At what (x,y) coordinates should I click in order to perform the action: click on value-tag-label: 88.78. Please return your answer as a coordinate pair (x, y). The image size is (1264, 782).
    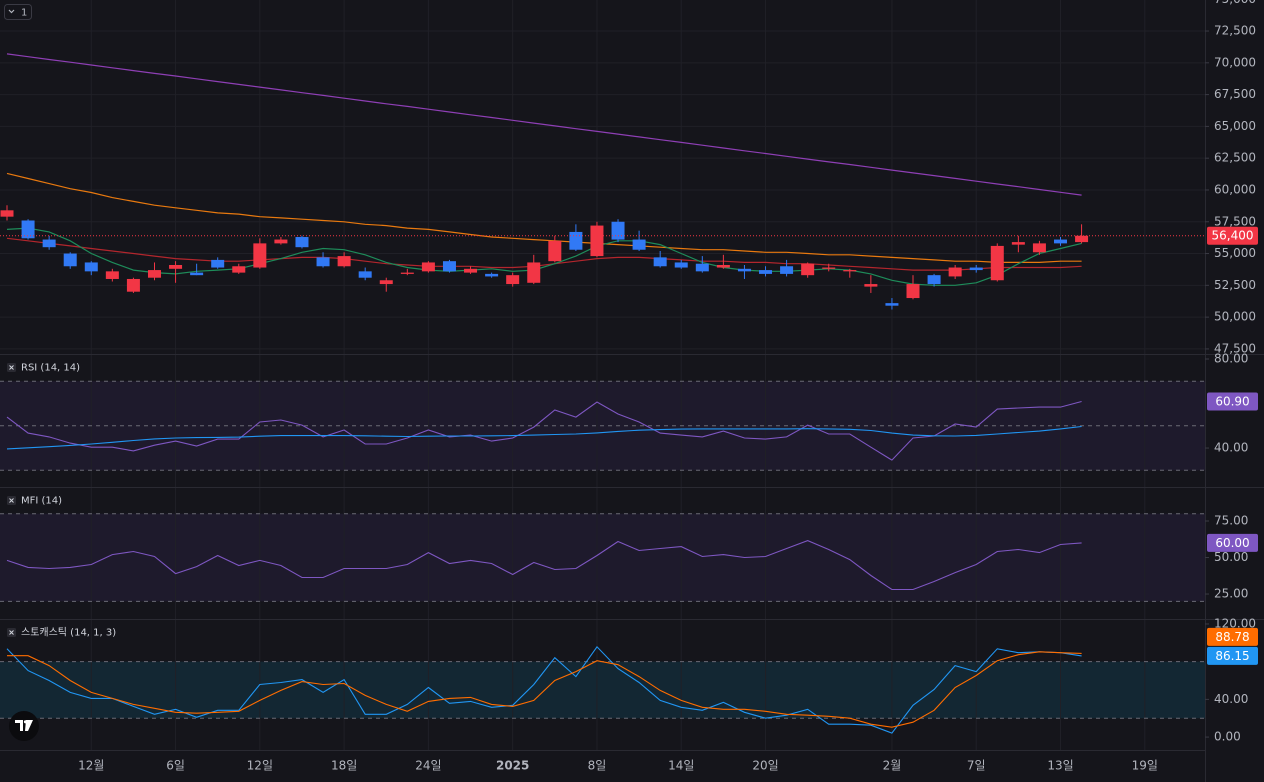
    Looking at the image, I should click on (1232, 637).